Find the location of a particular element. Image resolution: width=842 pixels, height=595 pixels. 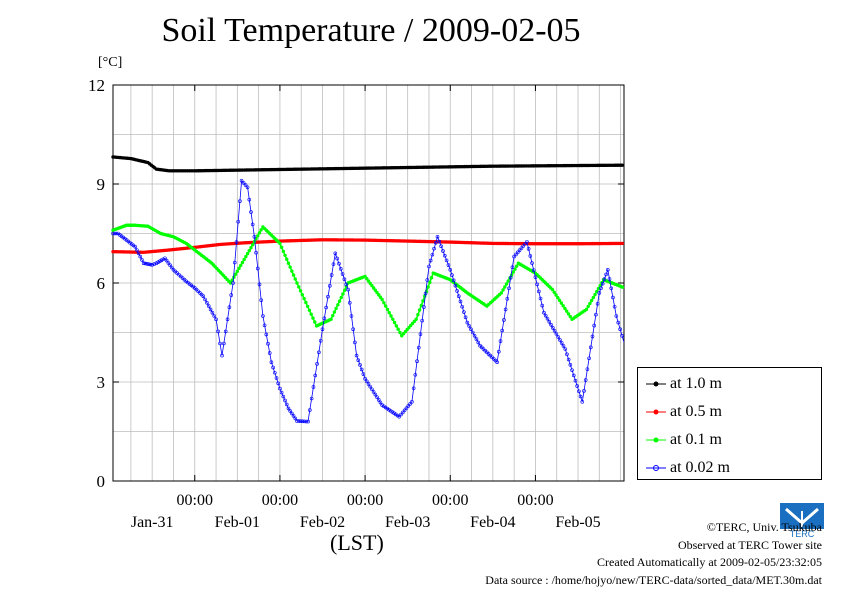

x-date-label: Jan-31 is located at coordinates (152, 522).